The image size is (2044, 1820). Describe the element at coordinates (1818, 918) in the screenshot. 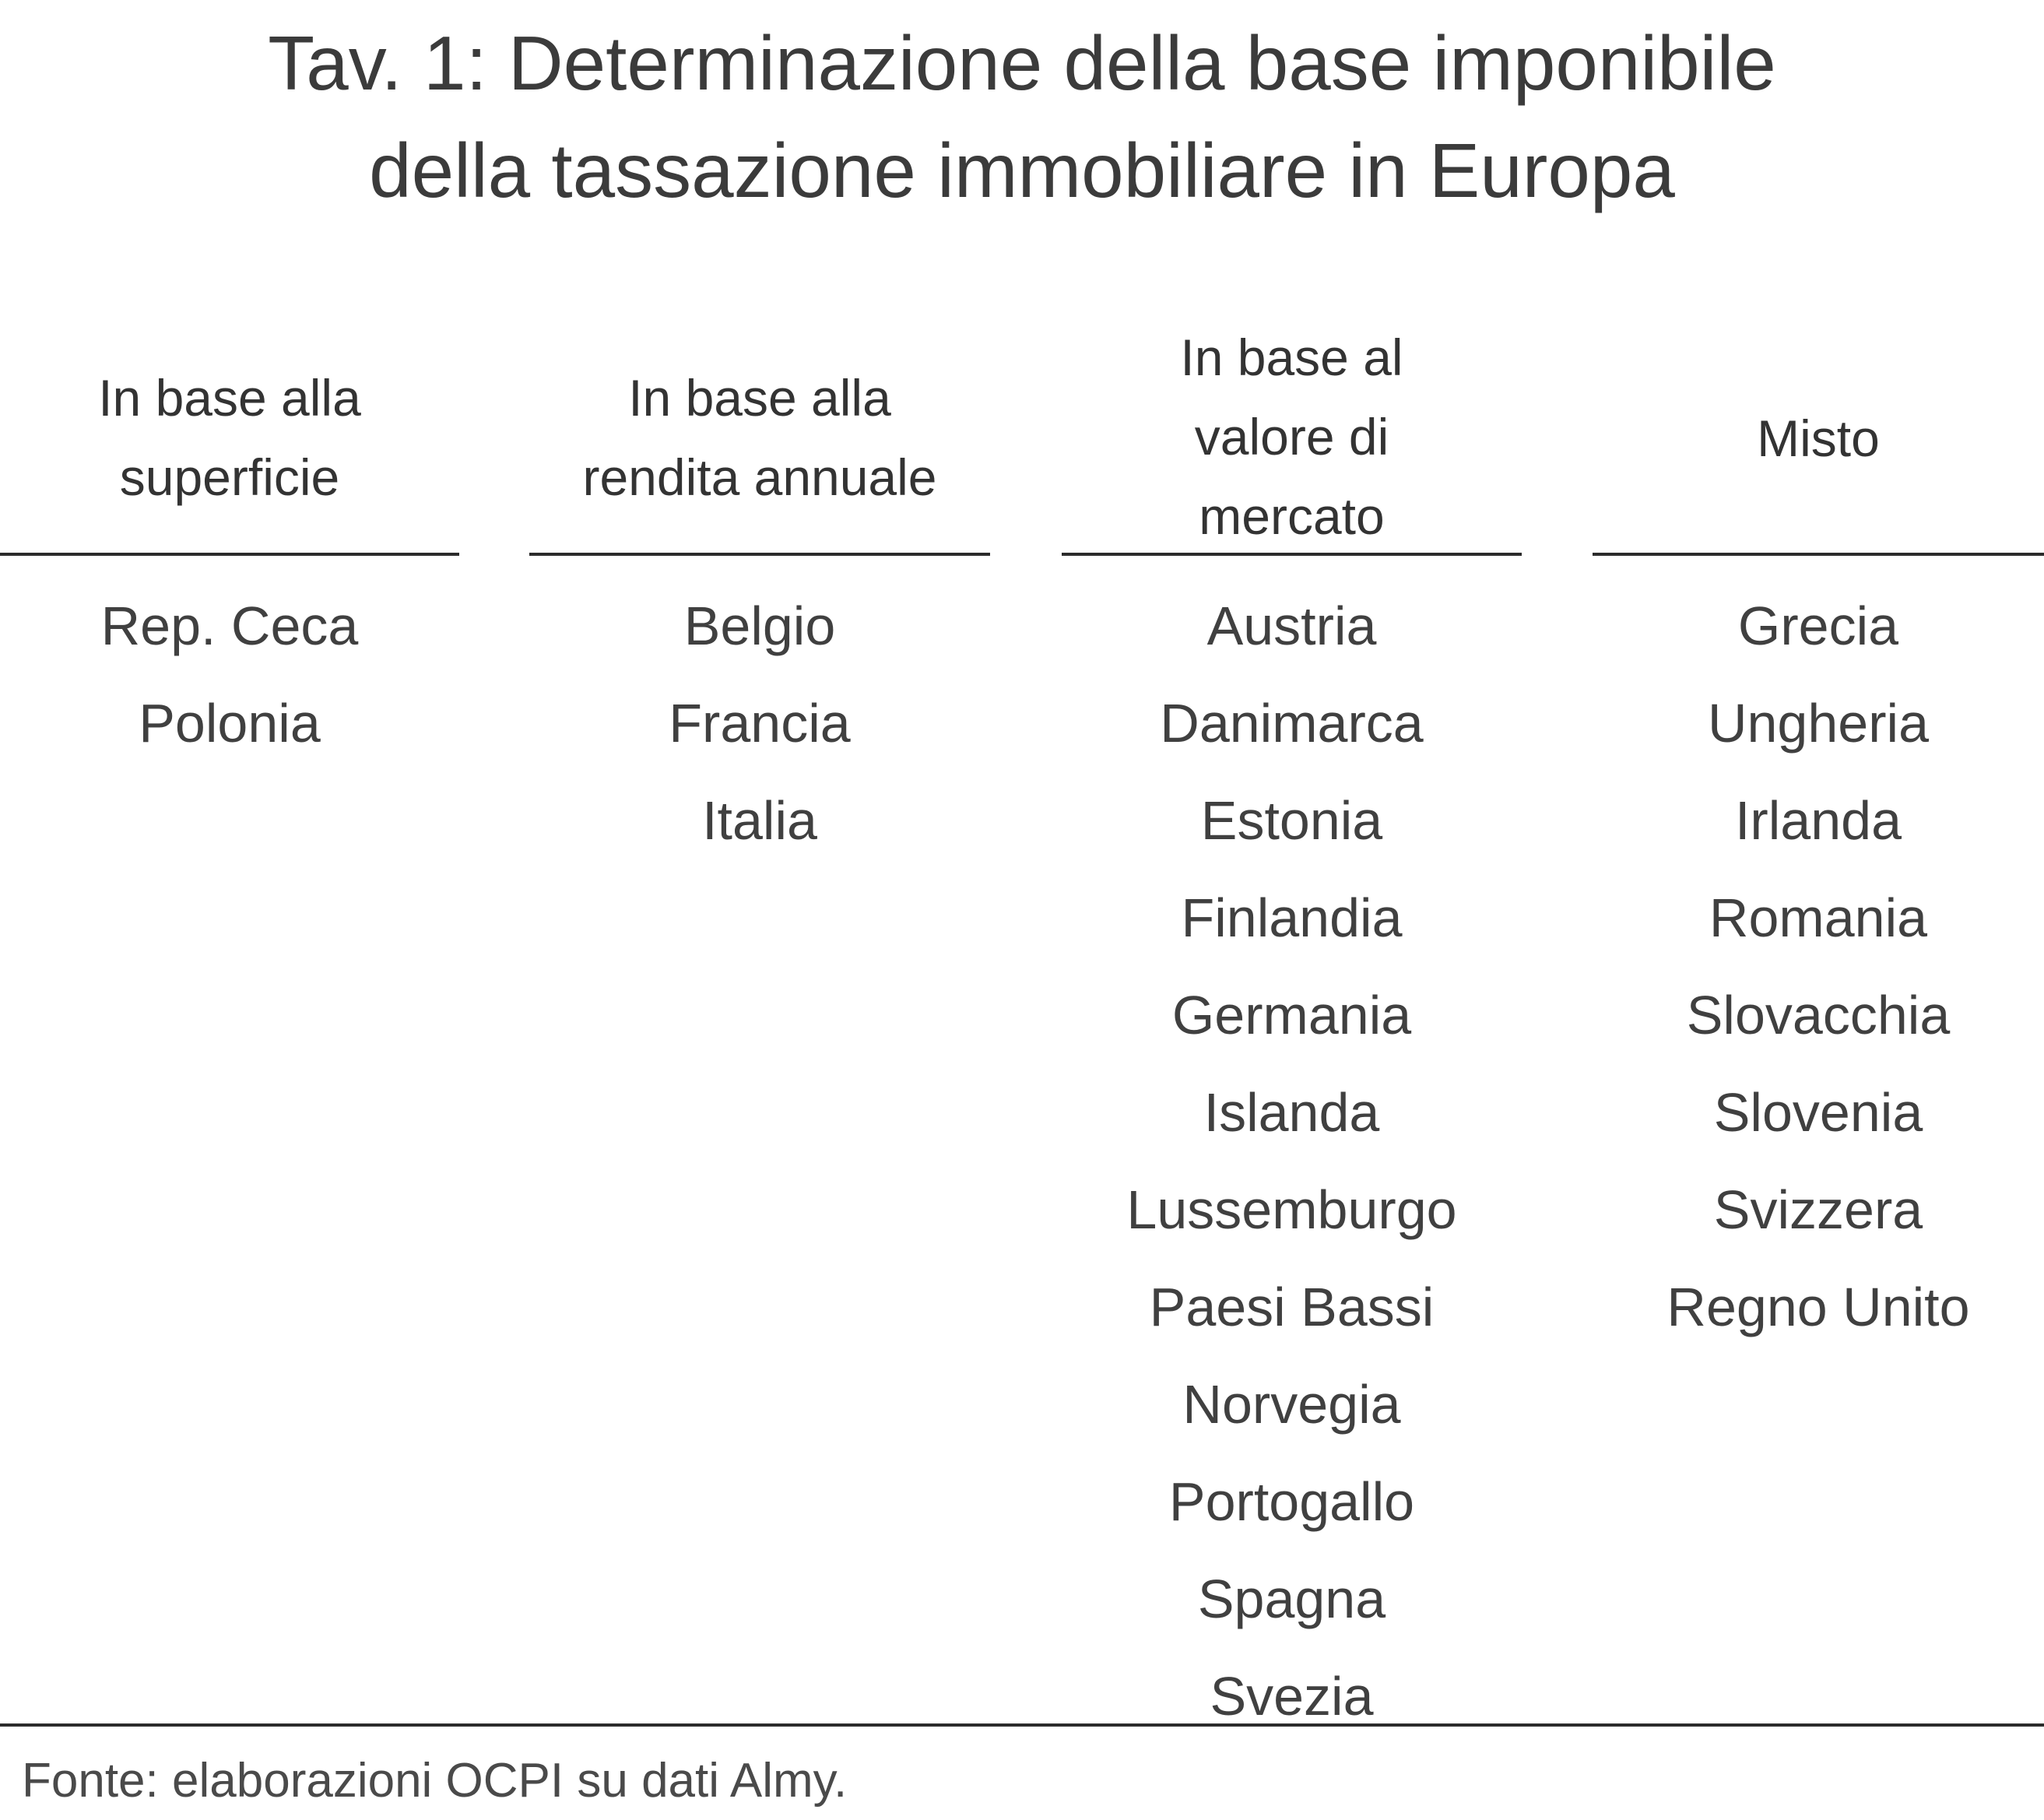

I see `list-item: Romania` at that location.